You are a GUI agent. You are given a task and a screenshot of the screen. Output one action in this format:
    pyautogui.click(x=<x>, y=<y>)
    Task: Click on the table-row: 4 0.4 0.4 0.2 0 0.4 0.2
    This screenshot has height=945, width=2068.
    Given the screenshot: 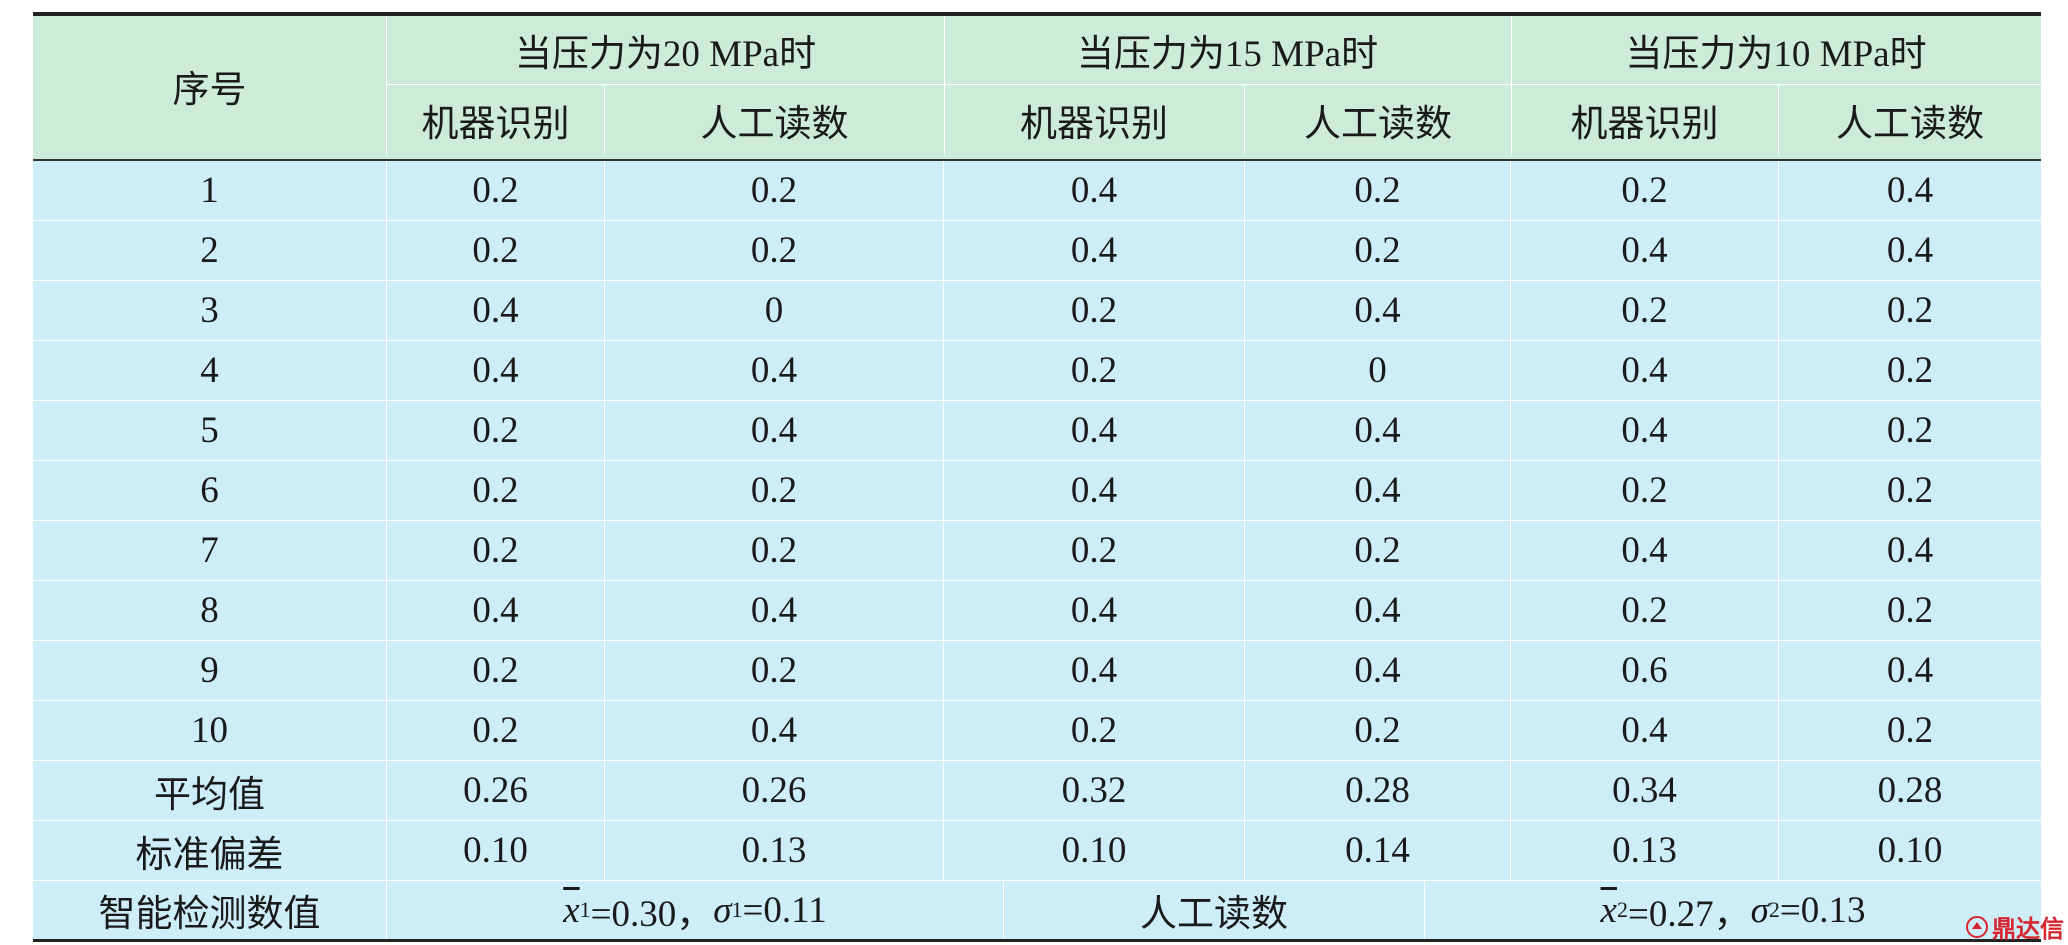 What is the action you would take?
    pyautogui.click(x=1037, y=371)
    